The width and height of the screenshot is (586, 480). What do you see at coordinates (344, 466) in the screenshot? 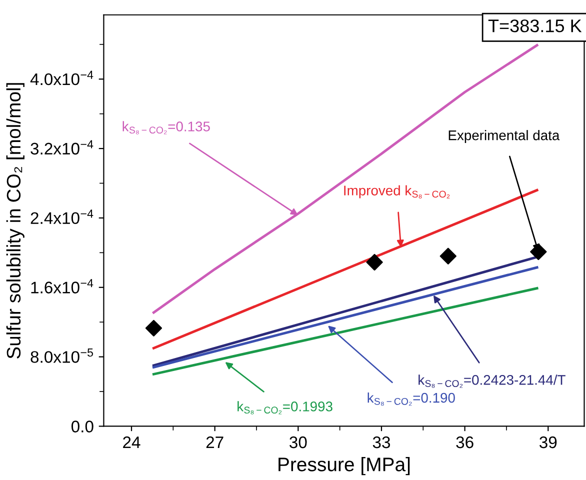
I see `x-axis-title: Pressure [MPa]` at bounding box center [344, 466].